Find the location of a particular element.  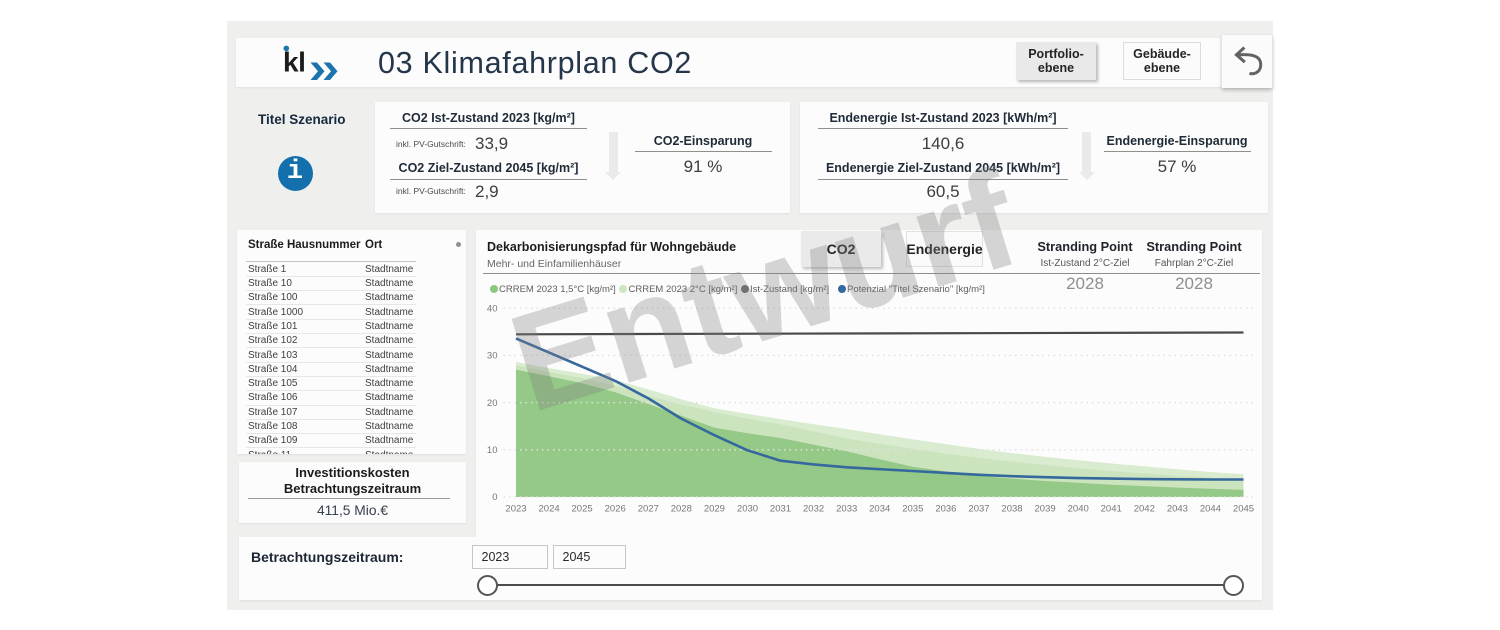

svg-text: 2036 is located at coordinates (945, 509).